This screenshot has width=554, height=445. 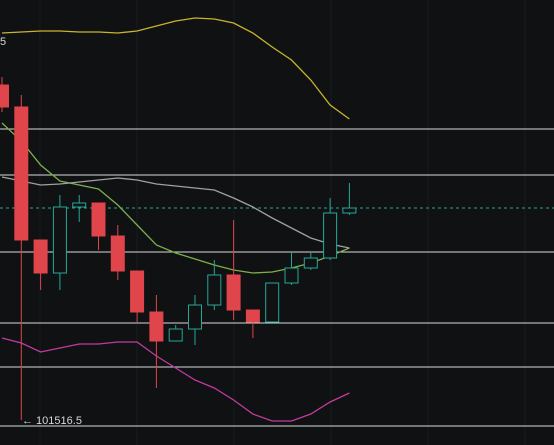 I want to click on price-label: 5, so click(x=3, y=42).